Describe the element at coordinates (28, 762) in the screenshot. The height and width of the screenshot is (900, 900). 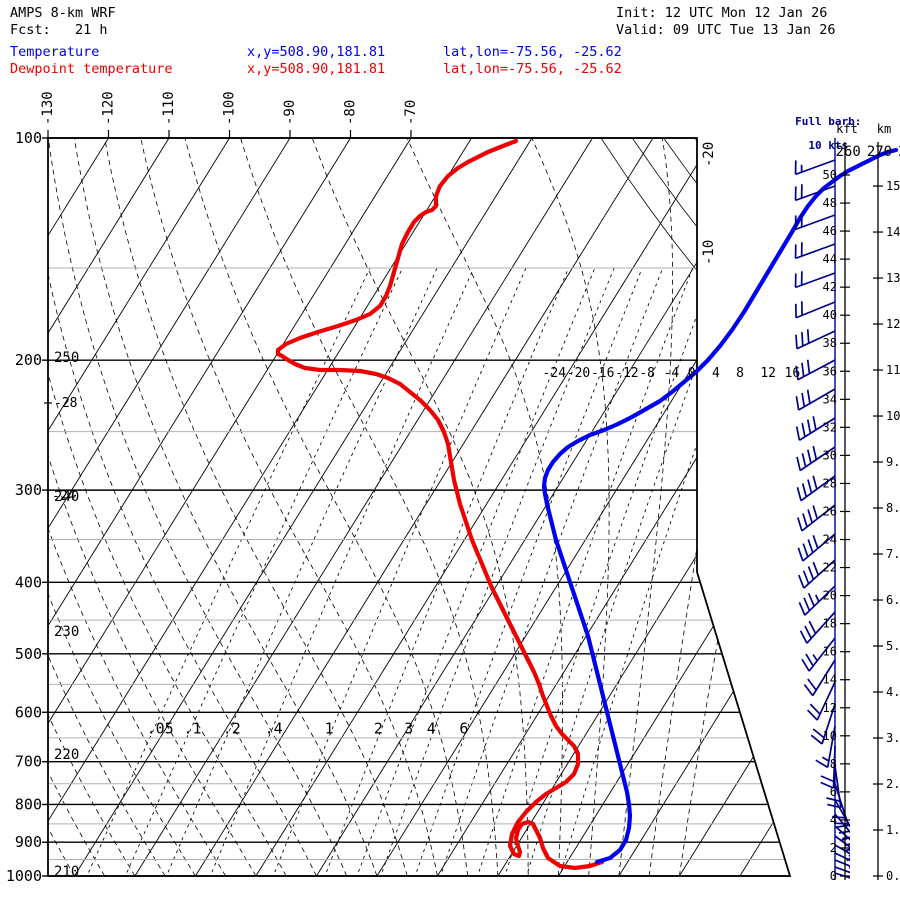
I see `pressure-tick-700: 700` at that location.